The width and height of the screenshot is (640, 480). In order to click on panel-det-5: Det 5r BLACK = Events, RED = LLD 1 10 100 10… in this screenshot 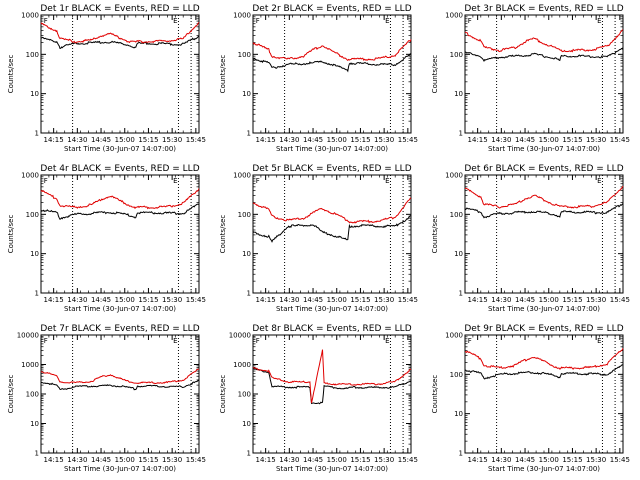, I will do `click(318, 238)`.